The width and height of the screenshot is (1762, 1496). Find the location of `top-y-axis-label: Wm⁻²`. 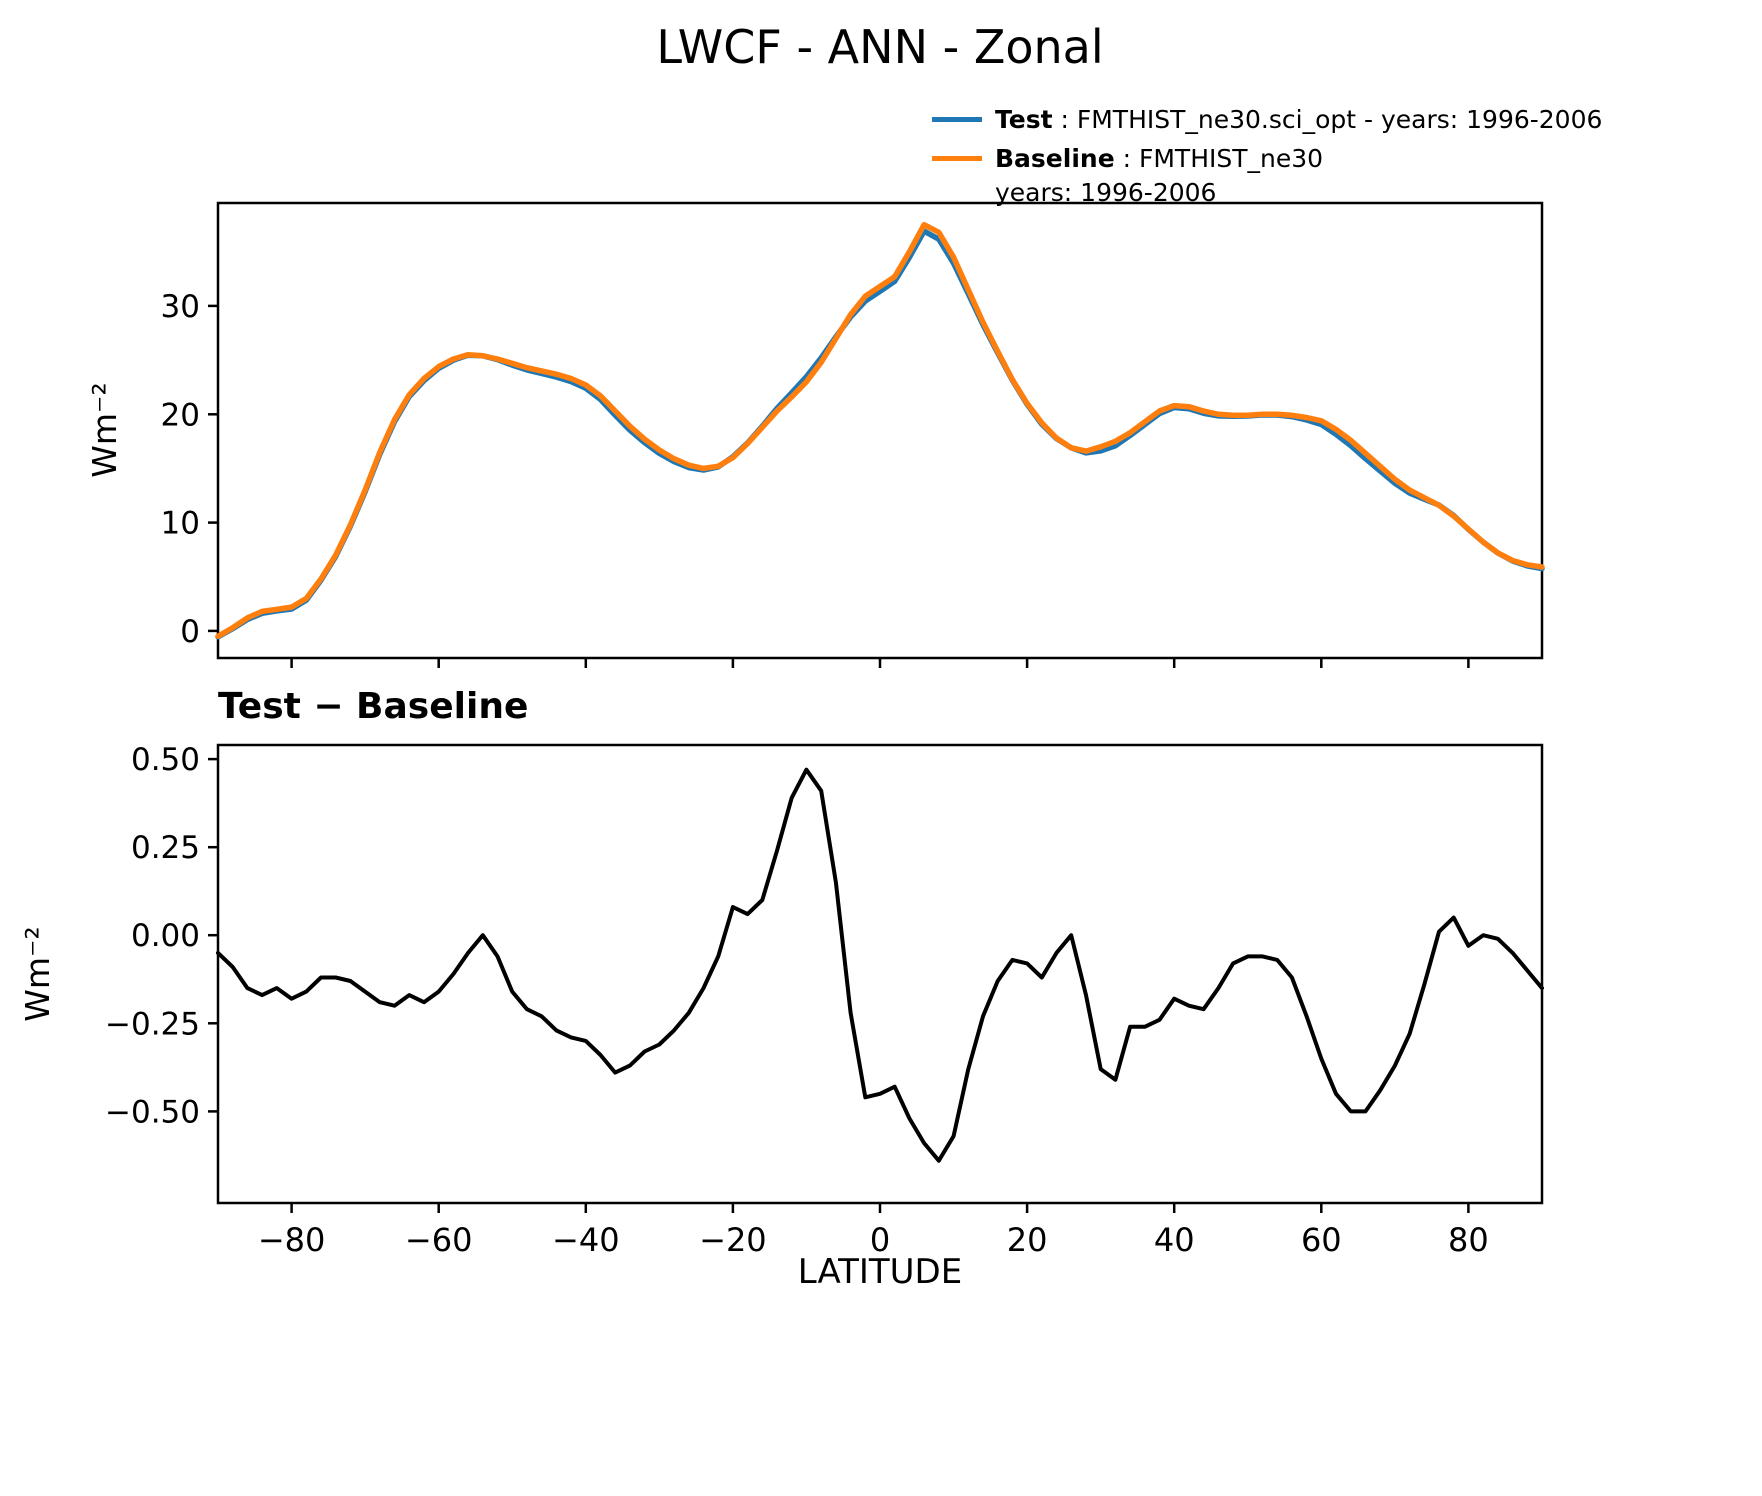

top-y-axis-label: Wm⁻² is located at coordinates (104, 430).